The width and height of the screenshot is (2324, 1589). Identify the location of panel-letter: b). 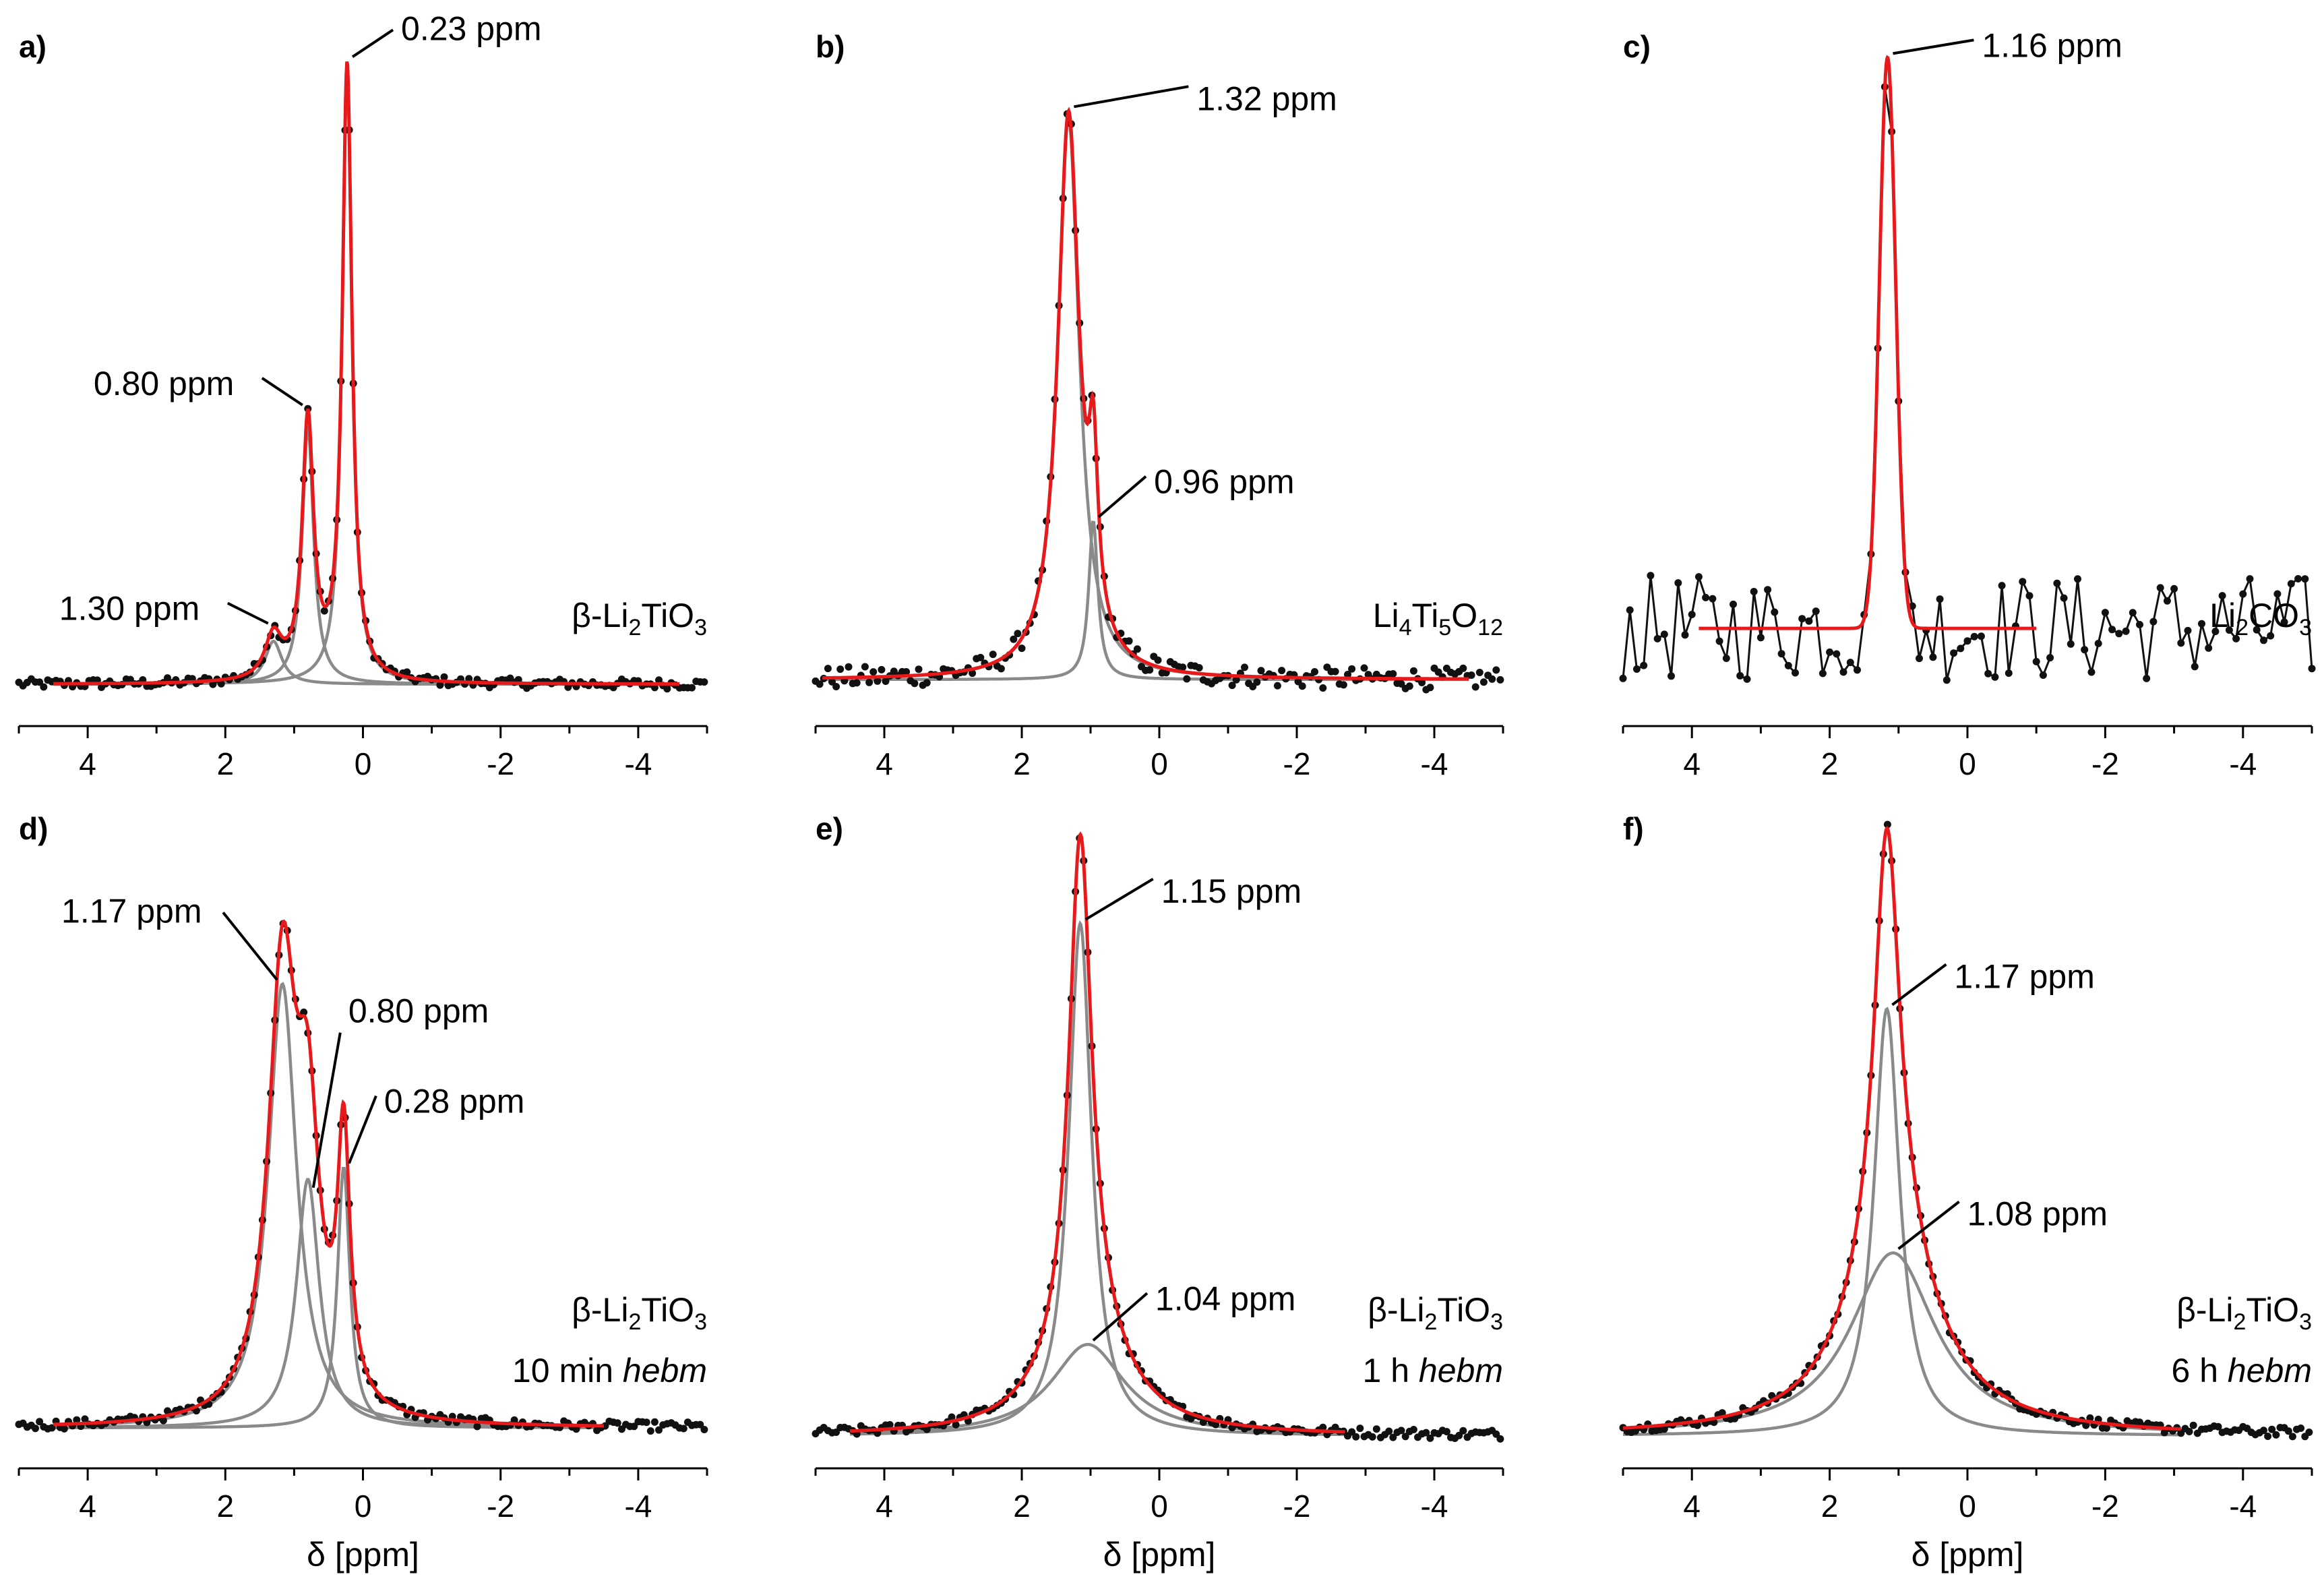
(831, 46).